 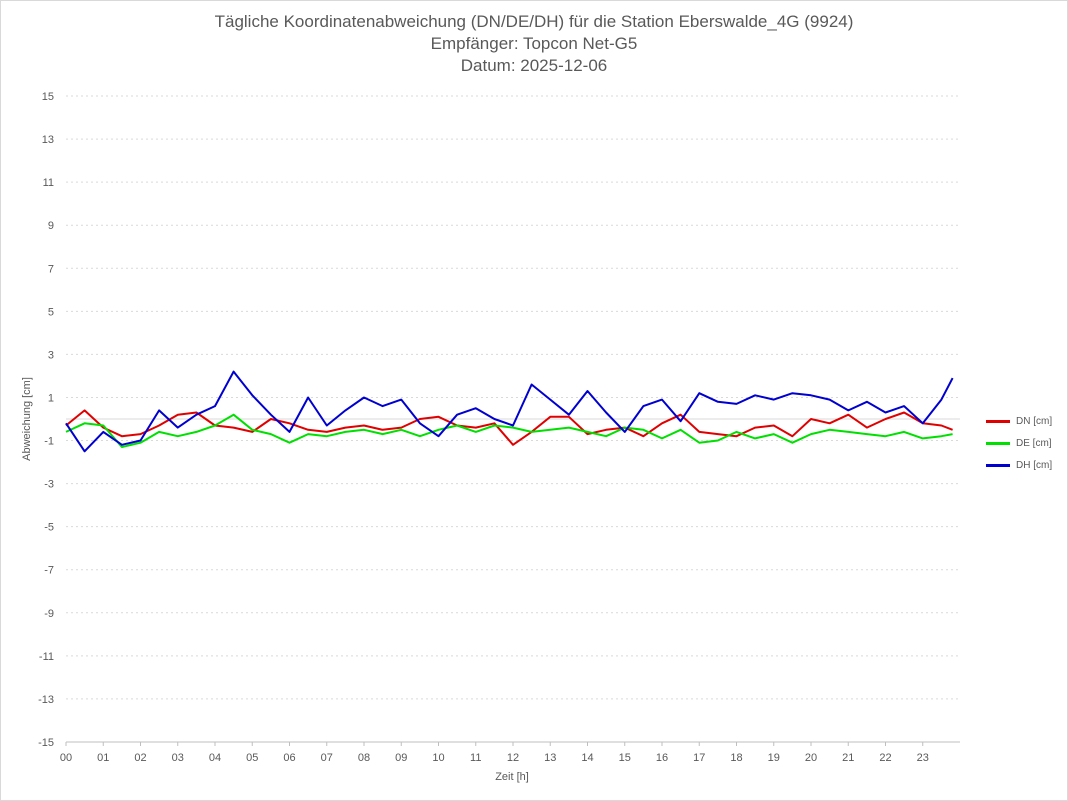 I want to click on legend-label-dn: DN [cm], so click(x=1034, y=421).